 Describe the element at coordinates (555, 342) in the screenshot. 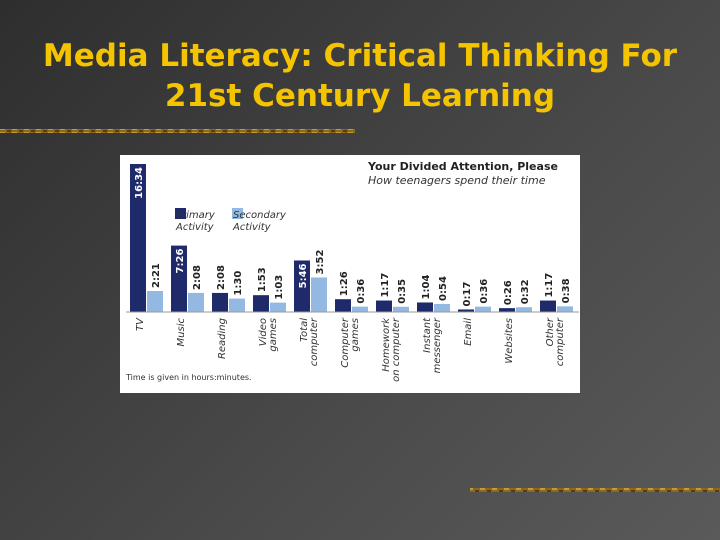

I see `x-tick-label: Other computer` at that location.